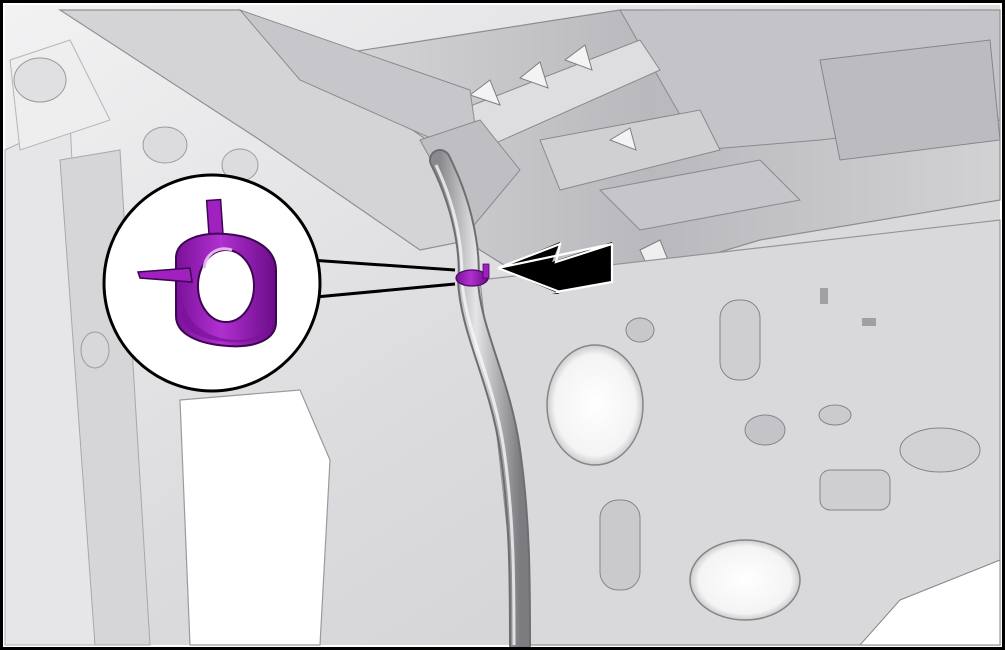 The image size is (1005, 650). What do you see at coordinates (480, 399) in the screenshot?
I see `hose` at bounding box center [480, 399].